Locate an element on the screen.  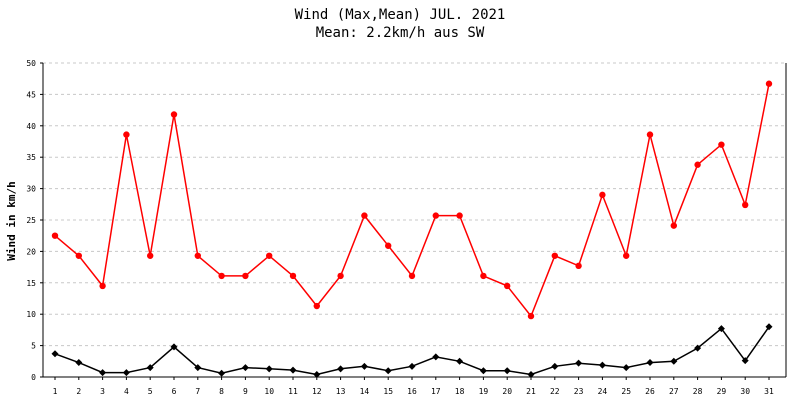
y-tick-label: 5 is located at coordinates (33, 346).